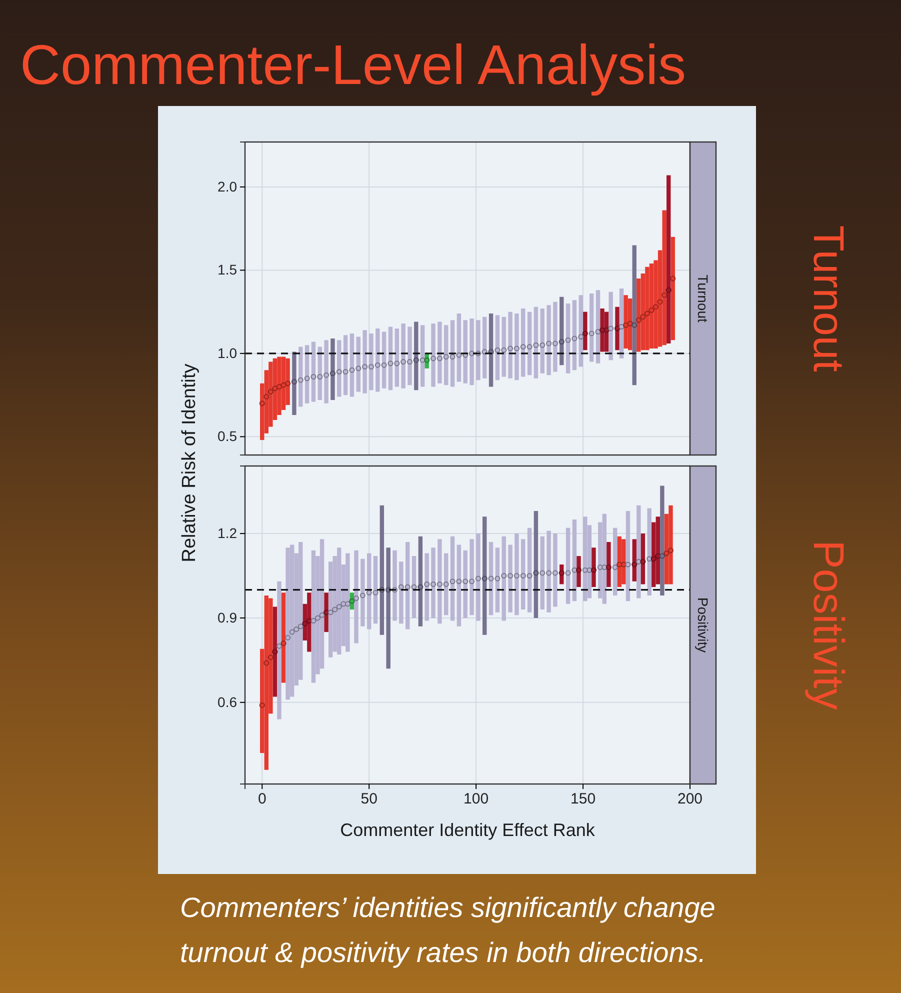 The width and height of the screenshot is (901, 993). I want to click on x-tick-label: 200, so click(690, 799).